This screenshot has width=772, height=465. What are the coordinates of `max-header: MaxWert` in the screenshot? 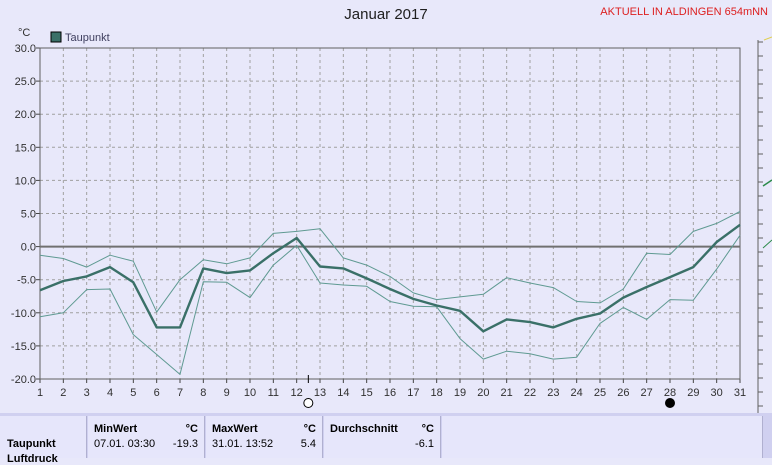 It's located at (235, 429).